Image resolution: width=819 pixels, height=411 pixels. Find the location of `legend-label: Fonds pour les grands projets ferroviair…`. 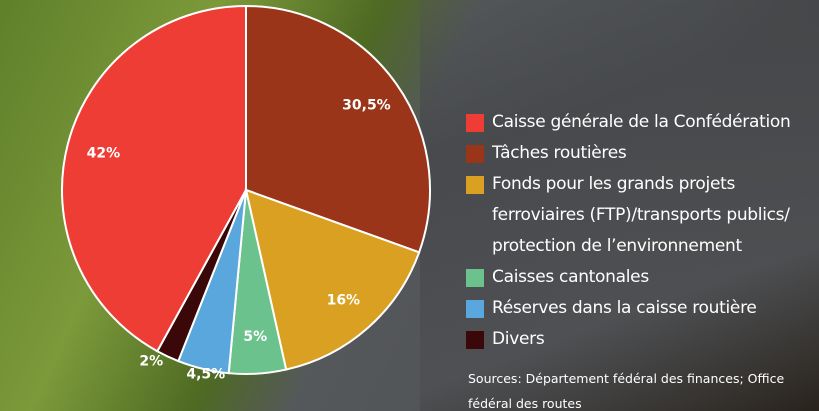

legend-label: Fonds pour les grands projets ferroviair… is located at coordinates (641, 215).